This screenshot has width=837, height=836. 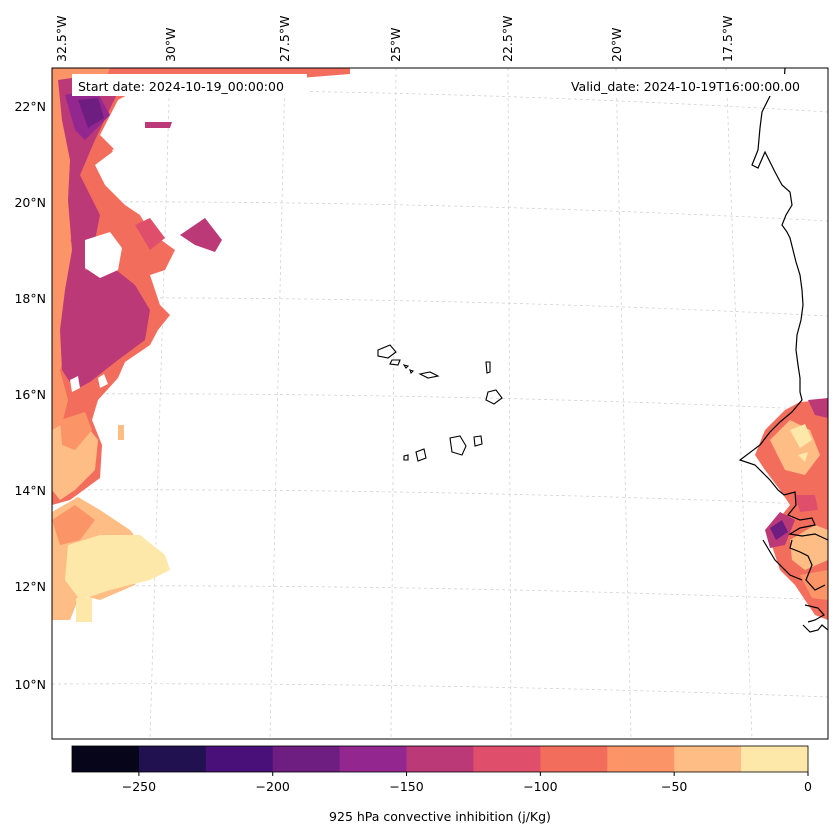 What do you see at coordinates (61, 39) in the screenshot?
I see `lon-label-32-5w: 32.5°W` at bounding box center [61, 39].